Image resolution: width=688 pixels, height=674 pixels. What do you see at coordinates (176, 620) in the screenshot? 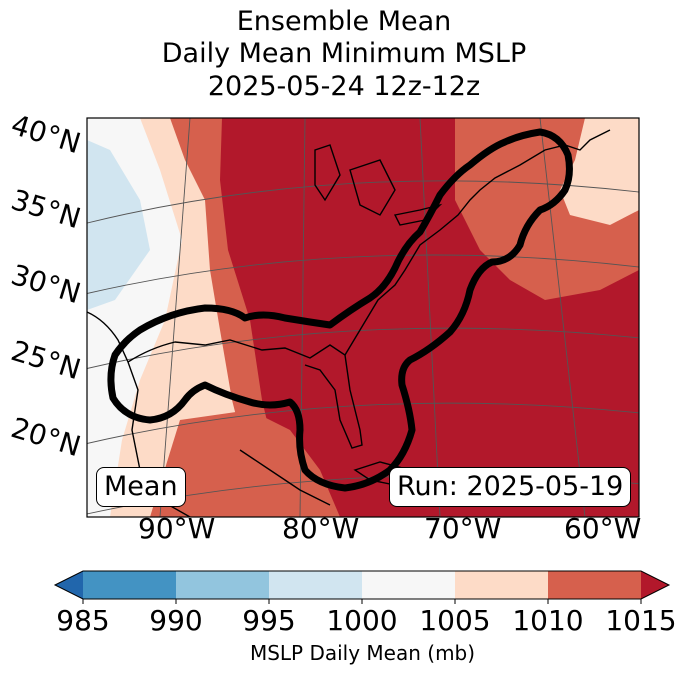
I see `colorbar-tick-990: 990` at bounding box center [176, 620].